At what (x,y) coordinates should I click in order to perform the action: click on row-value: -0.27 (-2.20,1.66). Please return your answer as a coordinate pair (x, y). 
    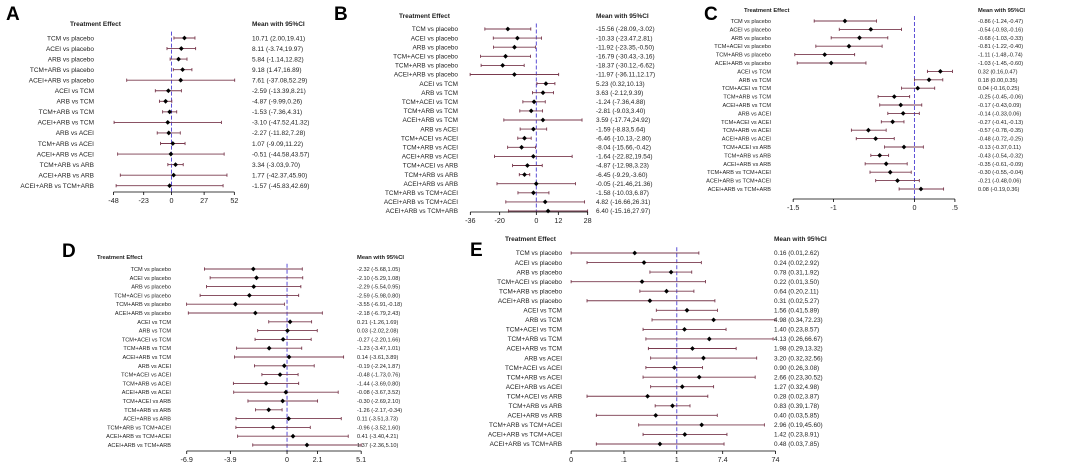
    Looking at the image, I should click on (378, 340).